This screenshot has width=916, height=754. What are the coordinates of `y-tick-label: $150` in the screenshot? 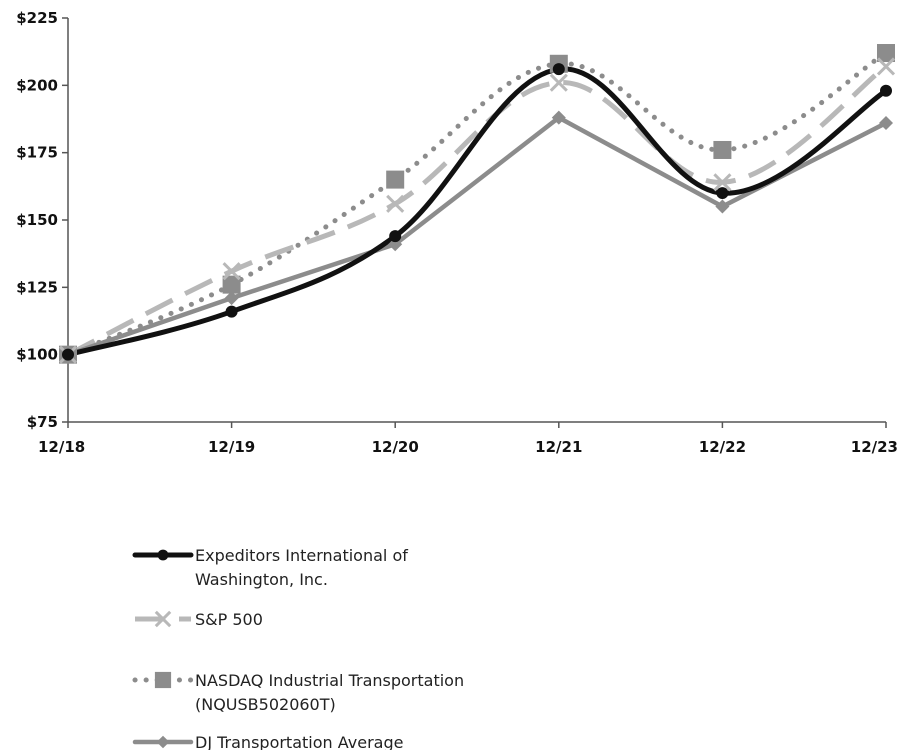 It's located at (37, 220).